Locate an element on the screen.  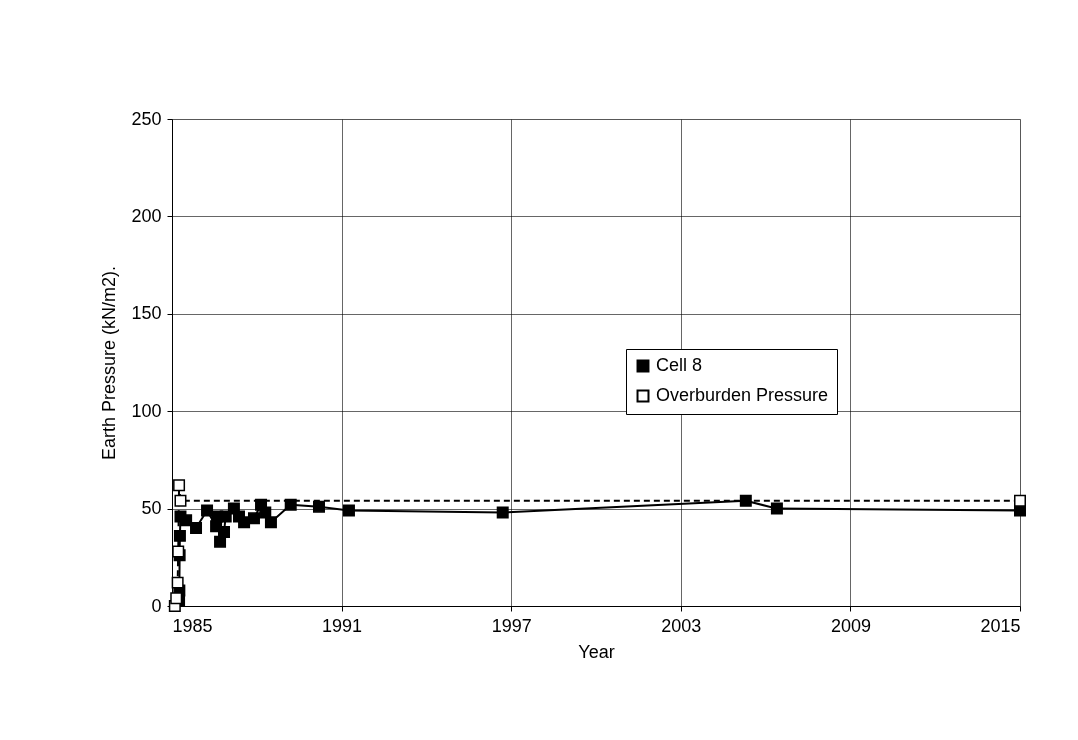
y-tick-label: 250 is located at coordinates (146, 118).